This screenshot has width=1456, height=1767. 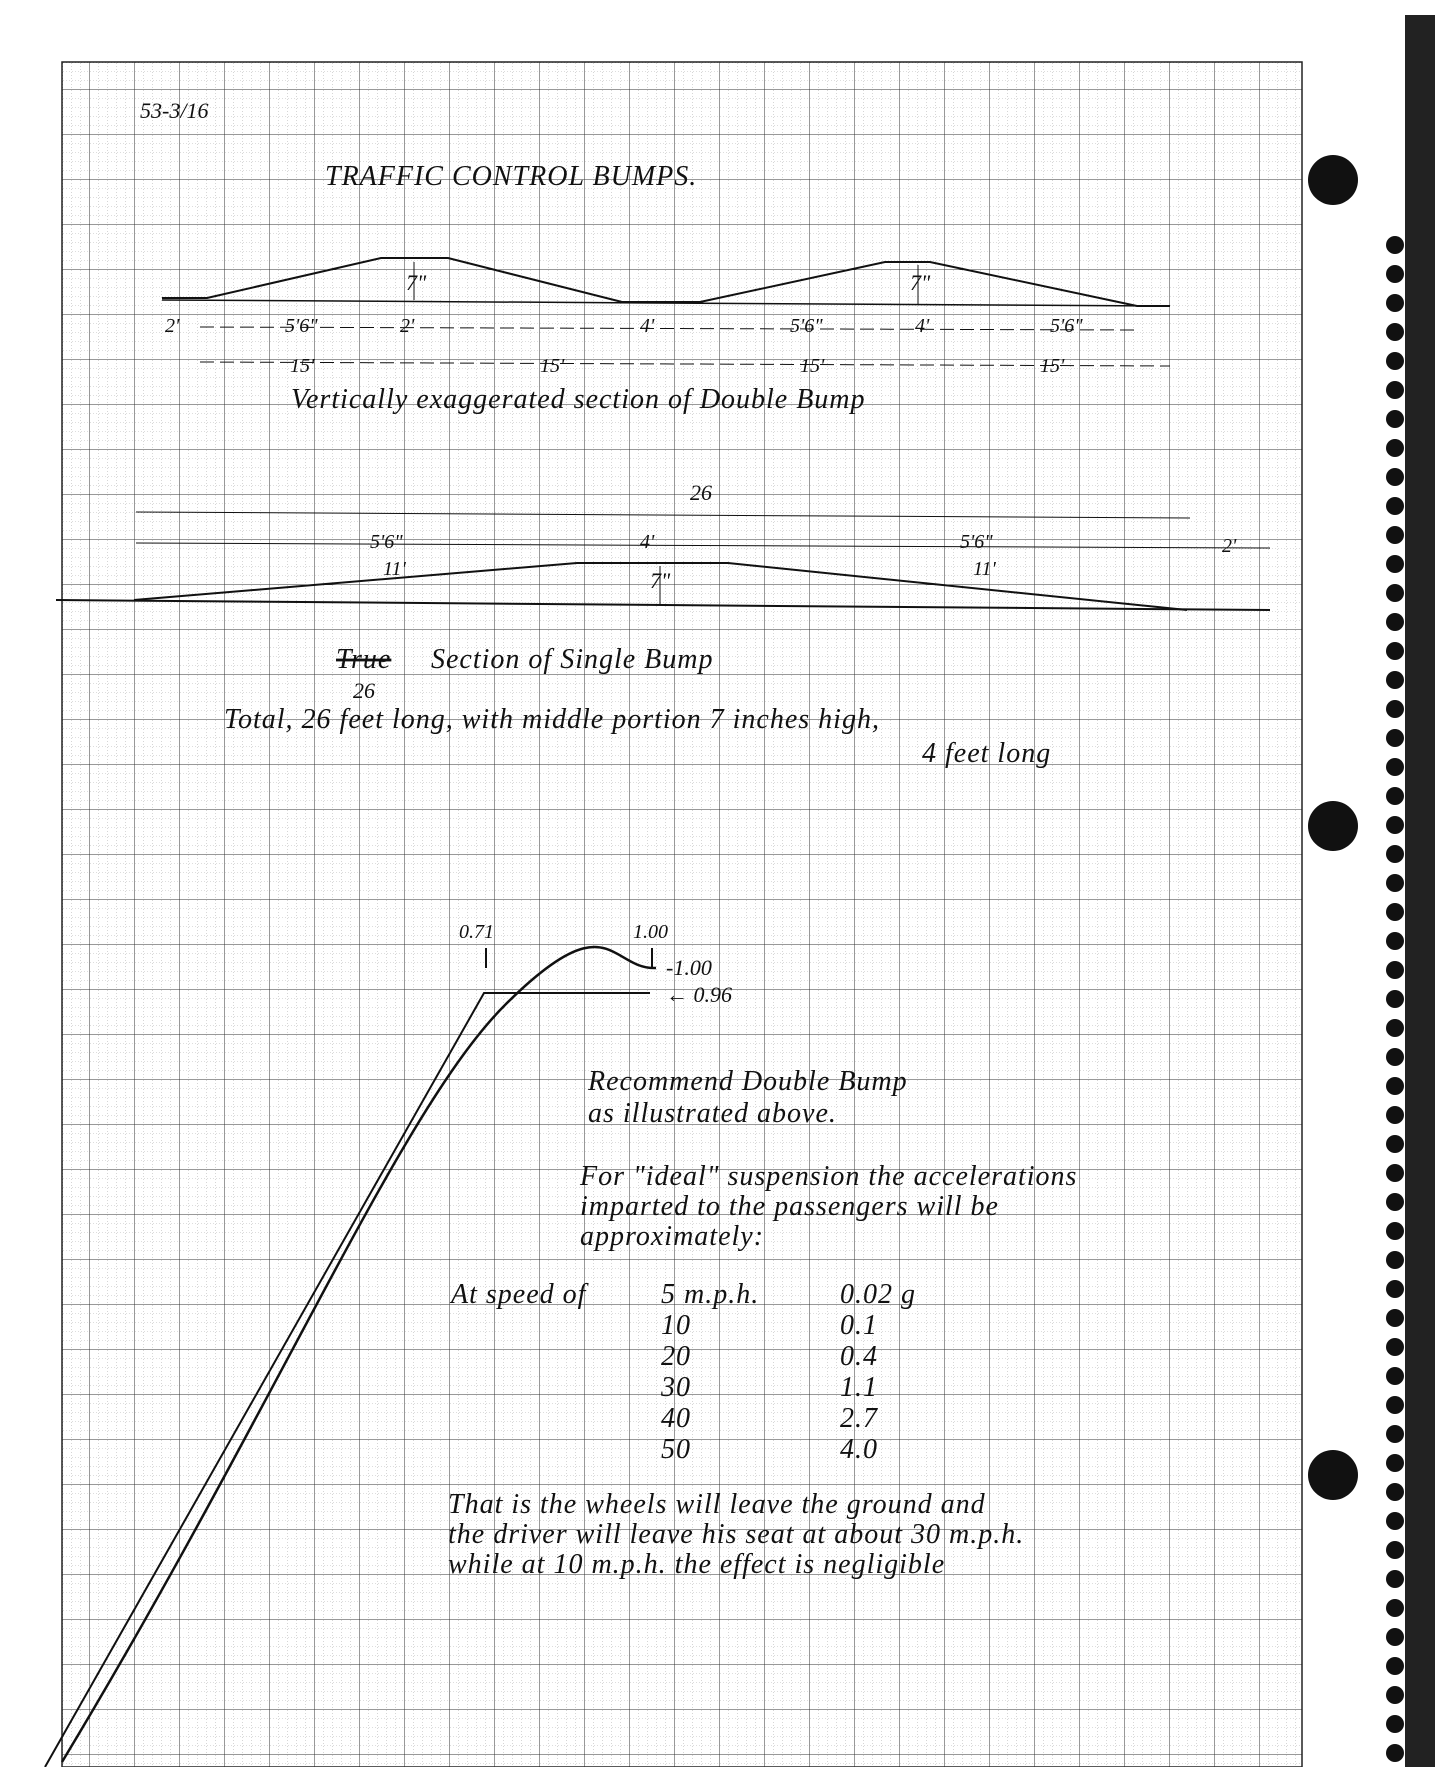 I want to click on note-line: approximately:, so click(x=672, y=1236).